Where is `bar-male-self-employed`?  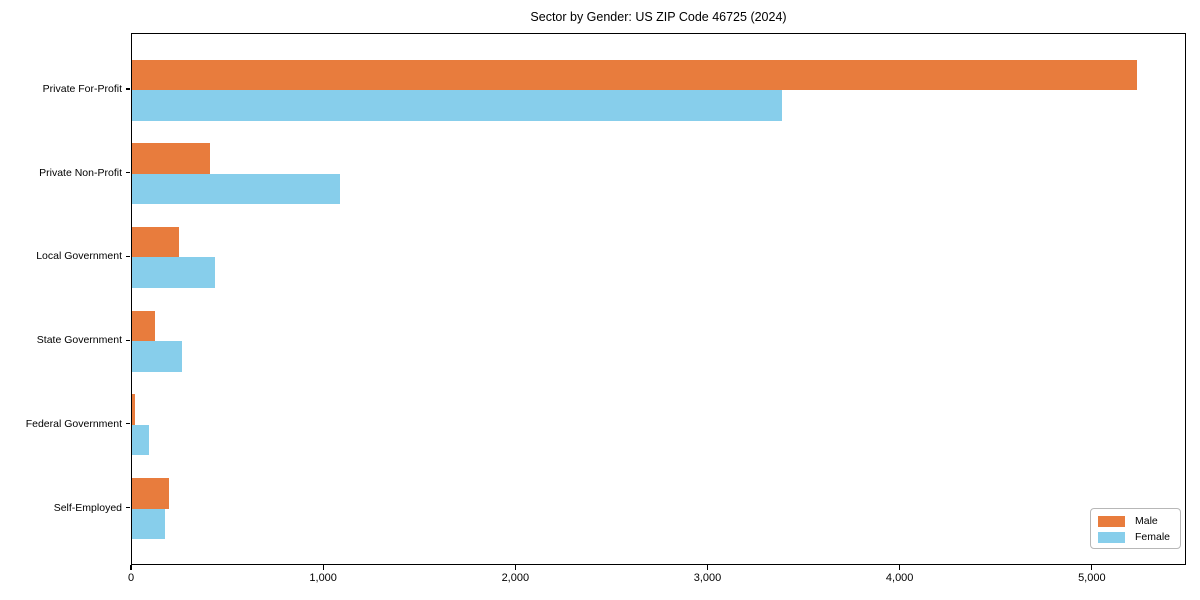 bar-male-self-employed is located at coordinates (150, 493).